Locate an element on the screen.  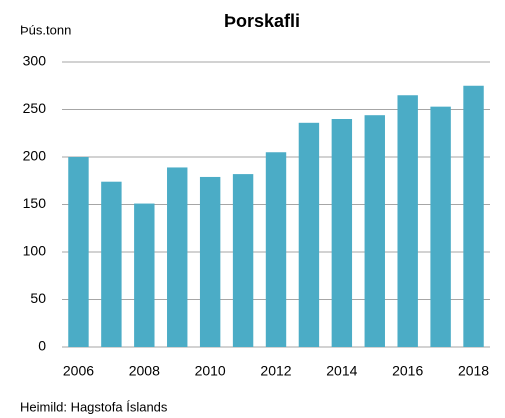
y-tick-label: 100 is located at coordinates (35, 251).